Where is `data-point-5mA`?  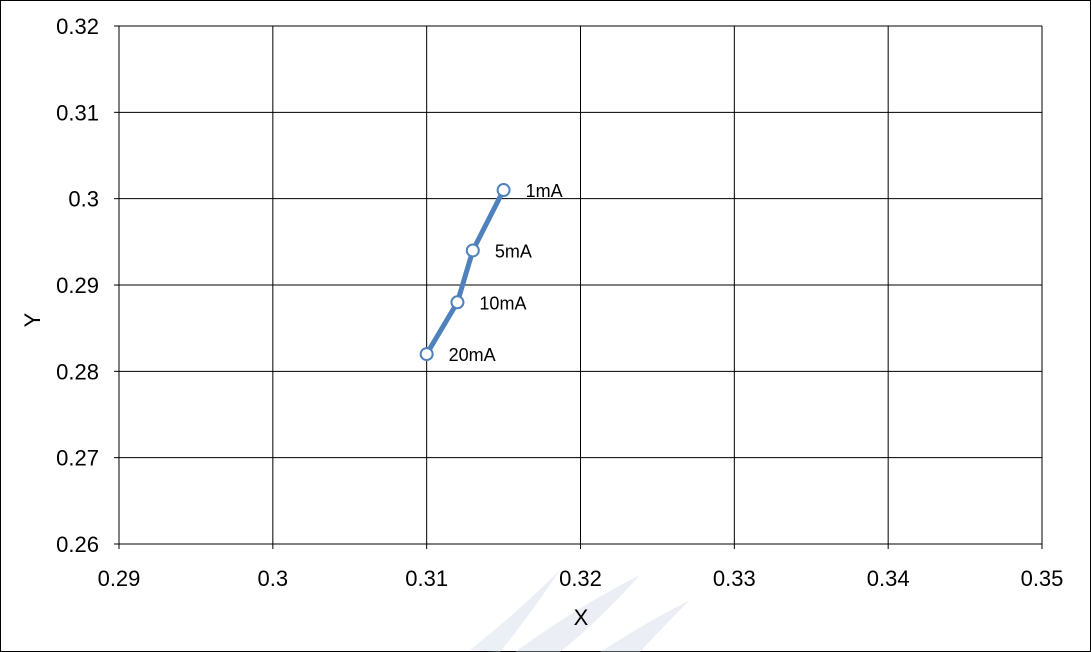 data-point-5mA is located at coordinates (472, 250).